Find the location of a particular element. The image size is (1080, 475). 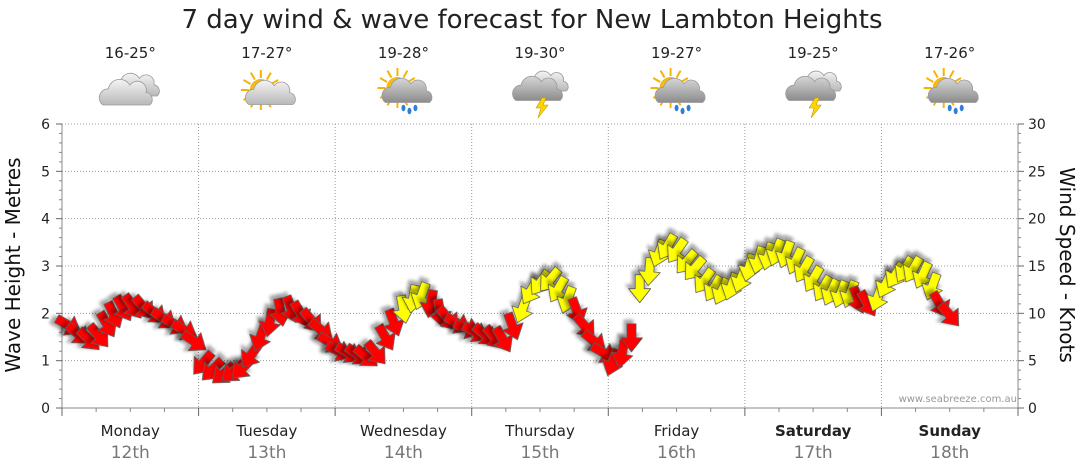

right-axis-title: Wind Speed - Knots is located at coordinates (1067, 265).